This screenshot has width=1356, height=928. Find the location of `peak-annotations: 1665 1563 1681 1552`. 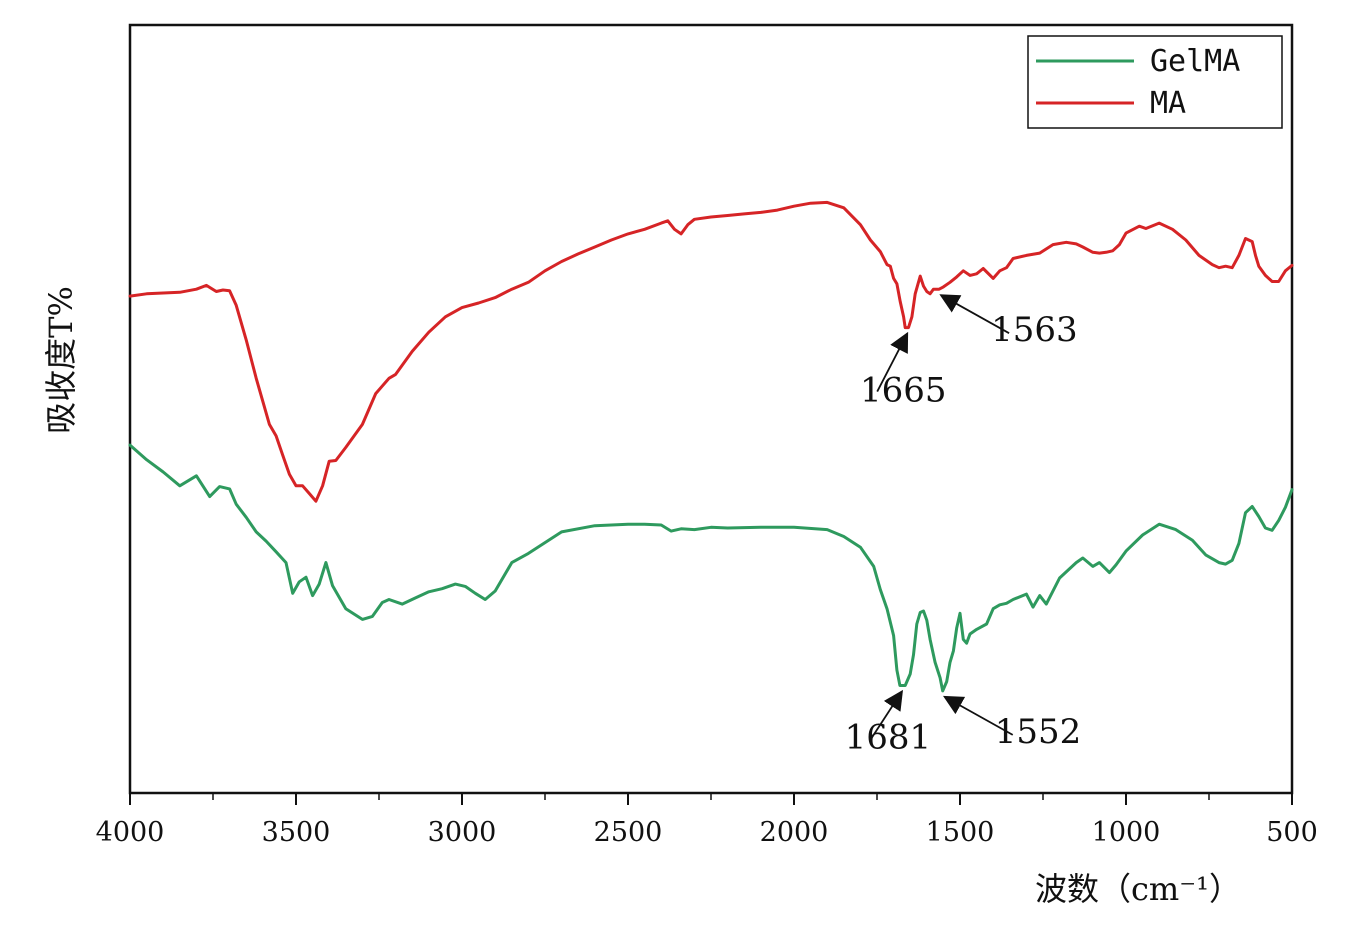

peak-annotations: 1665 1563 1681 1552 is located at coordinates (963, 525).